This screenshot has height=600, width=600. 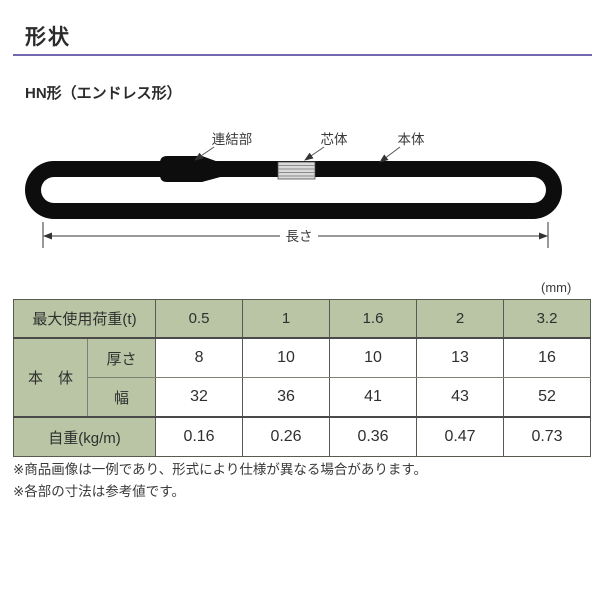 What do you see at coordinates (460, 397) in the screenshot?
I see `width-value: 43` at bounding box center [460, 397].